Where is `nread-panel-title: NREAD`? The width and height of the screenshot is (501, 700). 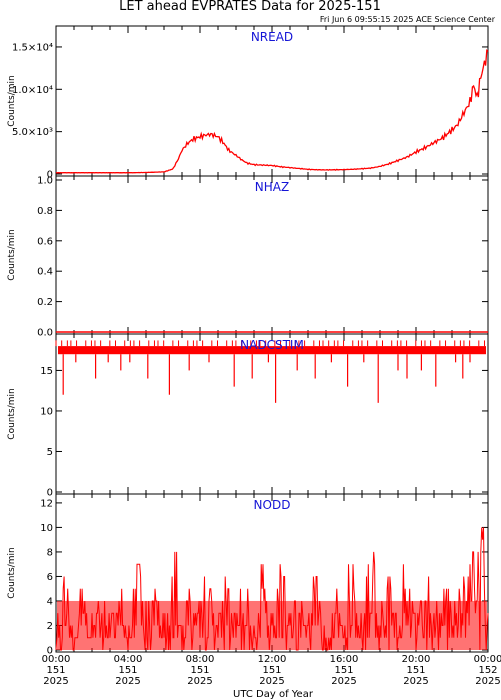
nread-panel-title: NREAD is located at coordinates (272, 37).